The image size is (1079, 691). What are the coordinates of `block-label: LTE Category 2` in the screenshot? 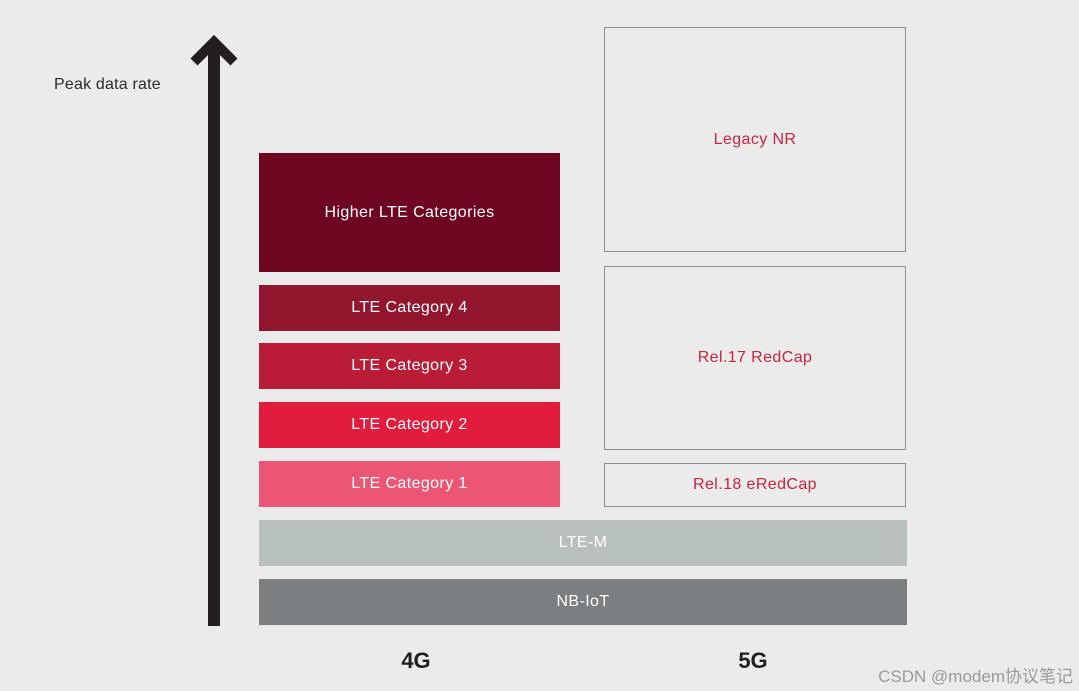 It's located at (409, 424).